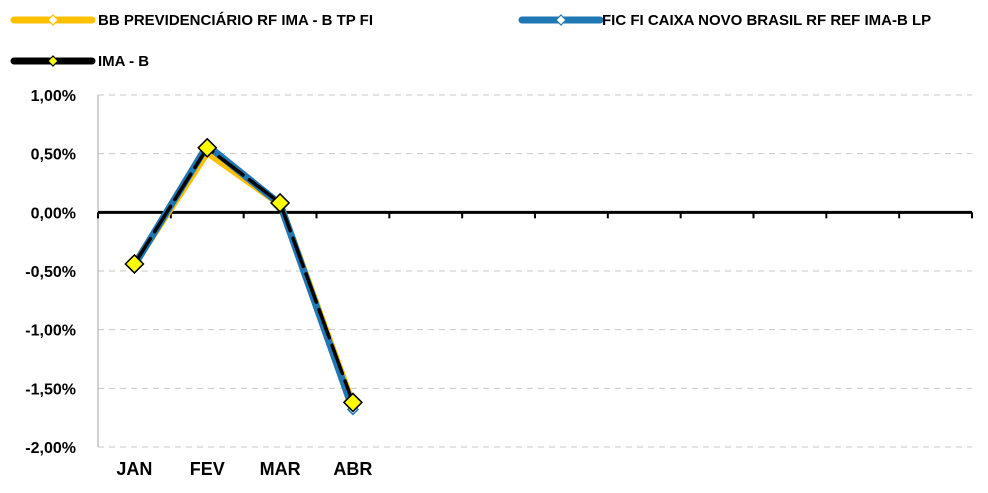 This screenshot has width=988, height=493. Describe the element at coordinates (280, 469) in the screenshot. I see `x-category-label: MAR` at that location.